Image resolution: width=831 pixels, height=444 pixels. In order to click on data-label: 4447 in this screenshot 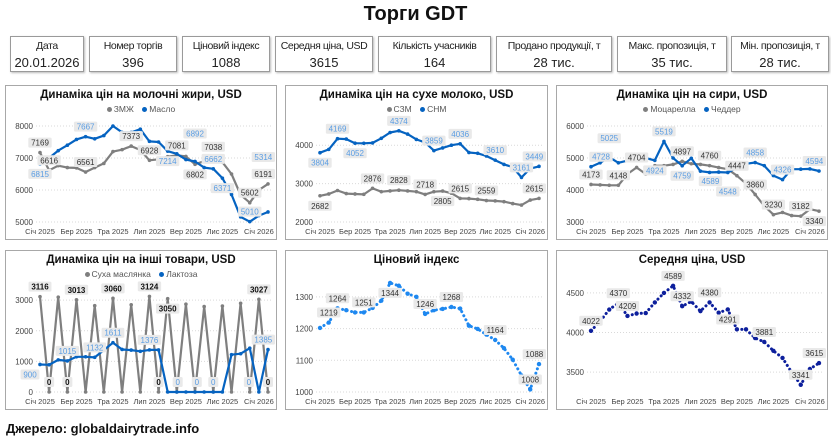, I will do `click(737, 166)`.